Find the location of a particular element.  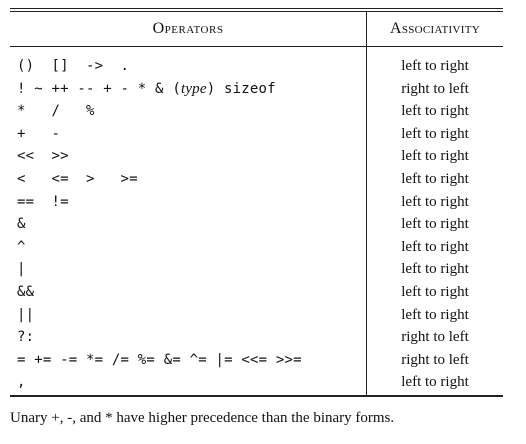

operators-cell: | is located at coordinates (21, 269).